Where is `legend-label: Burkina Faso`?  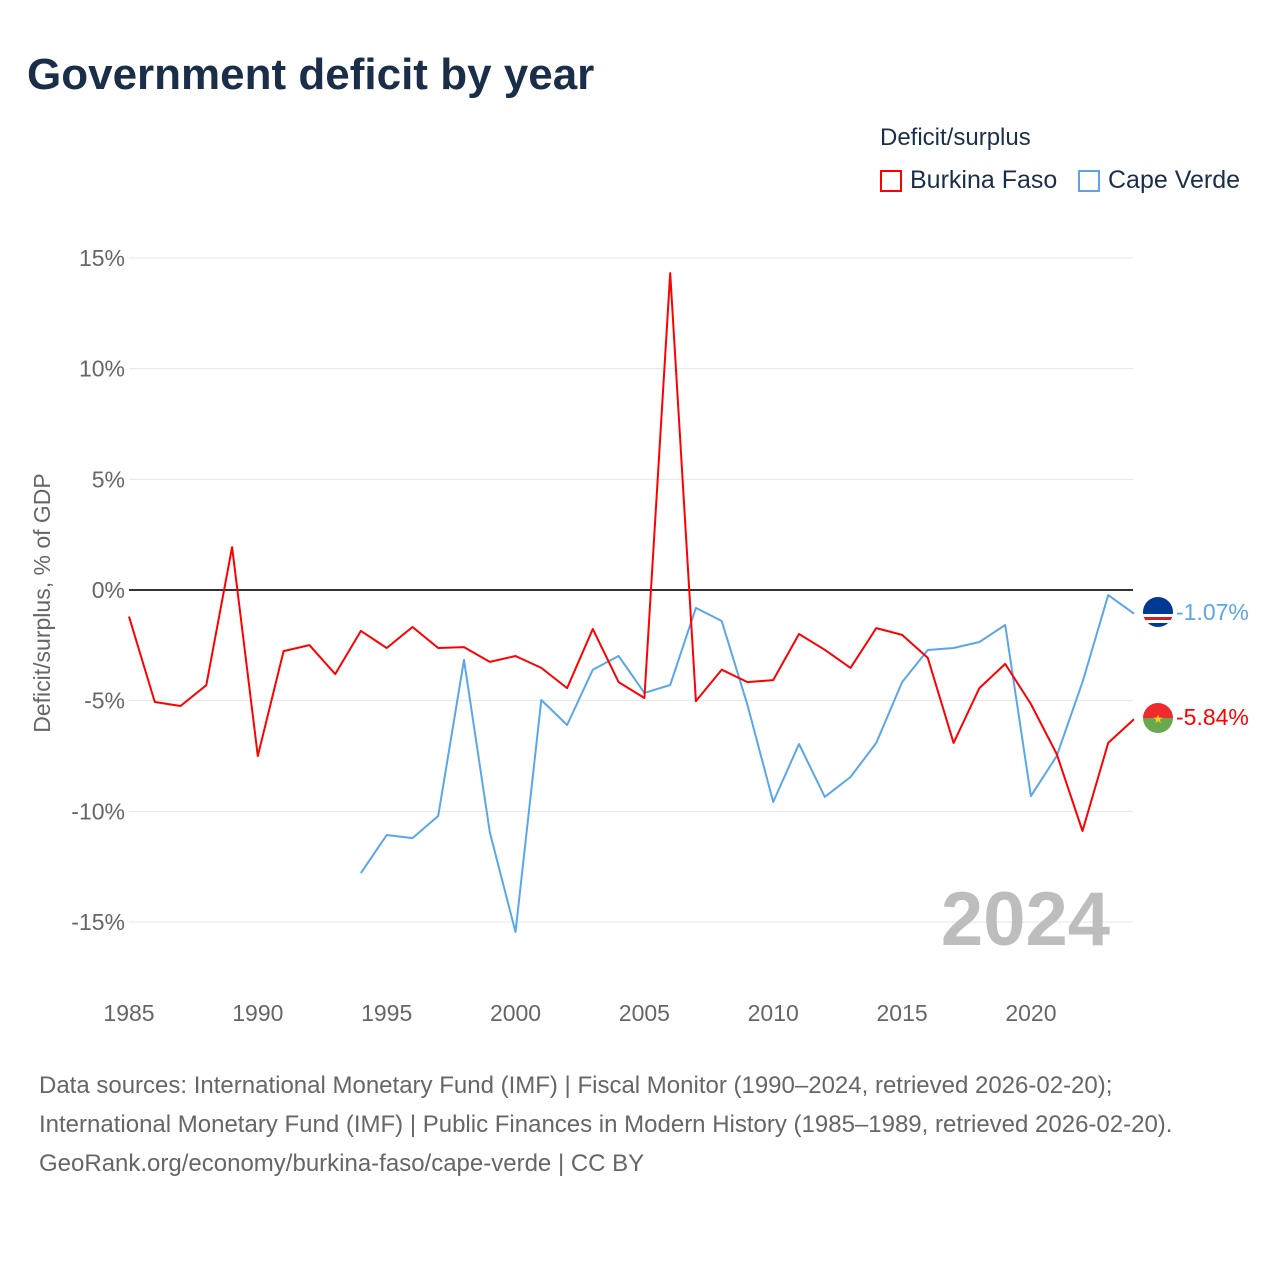
legend-label: Burkina Faso is located at coordinates (984, 180).